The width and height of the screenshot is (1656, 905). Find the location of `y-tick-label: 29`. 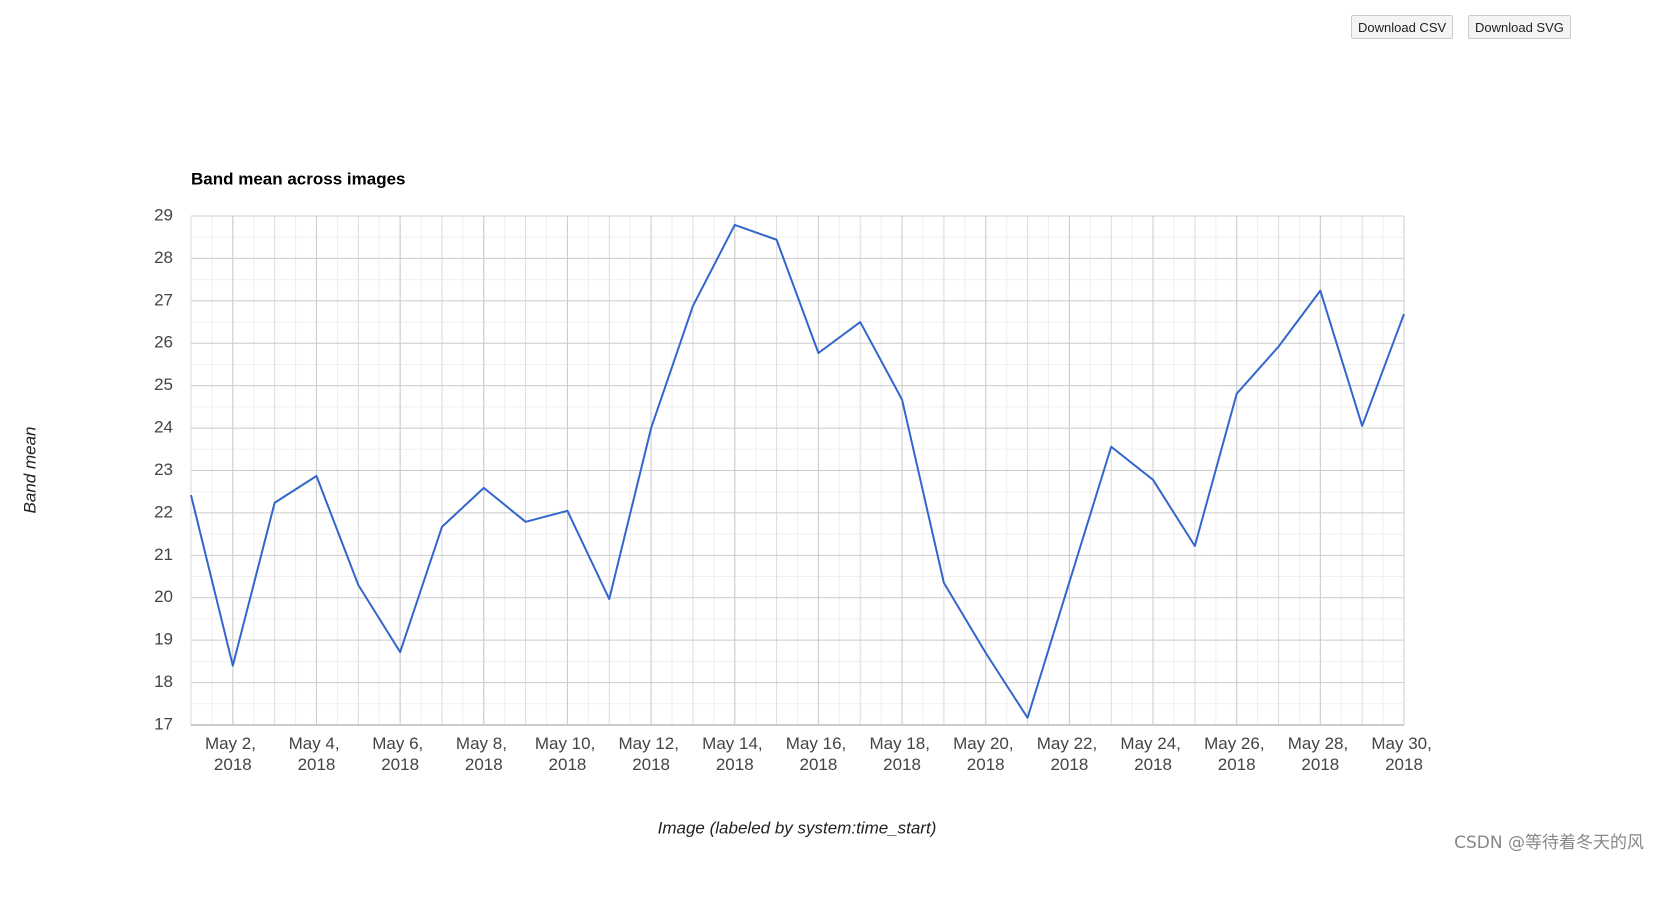

y-tick-label: 29 is located at coordinates (163, 214).